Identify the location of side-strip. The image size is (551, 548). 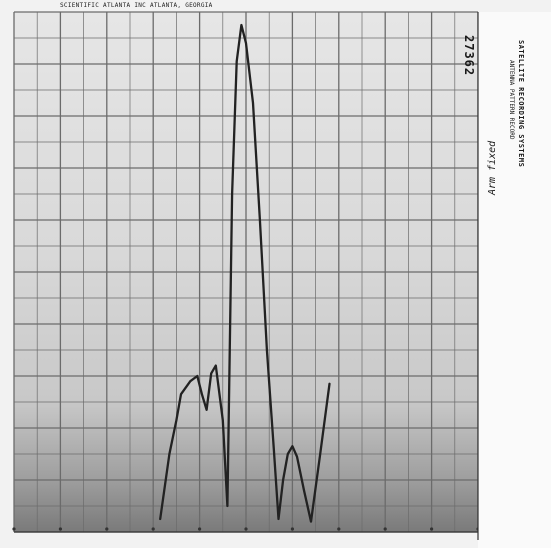
(514, 280).